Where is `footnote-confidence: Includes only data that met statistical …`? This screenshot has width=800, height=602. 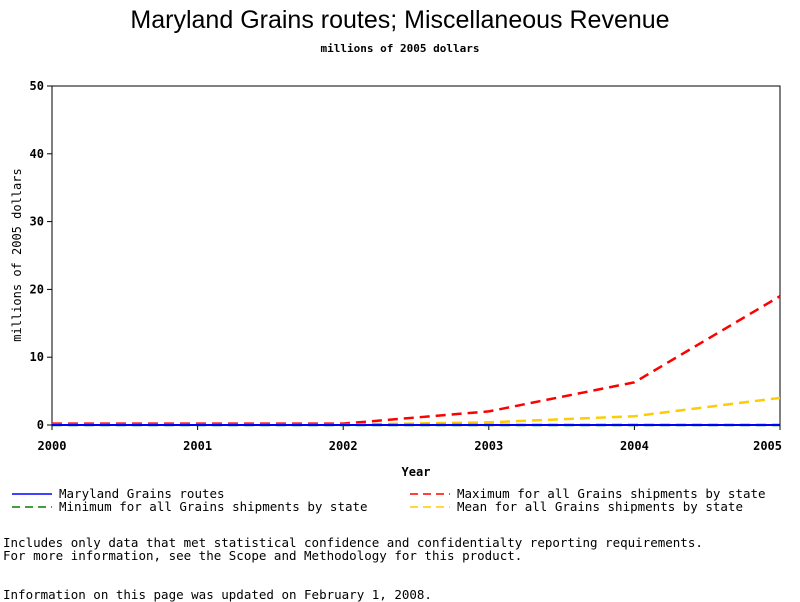
footnote-confidence: Includes only data that met statistical … is located at coordinates (353, 542).